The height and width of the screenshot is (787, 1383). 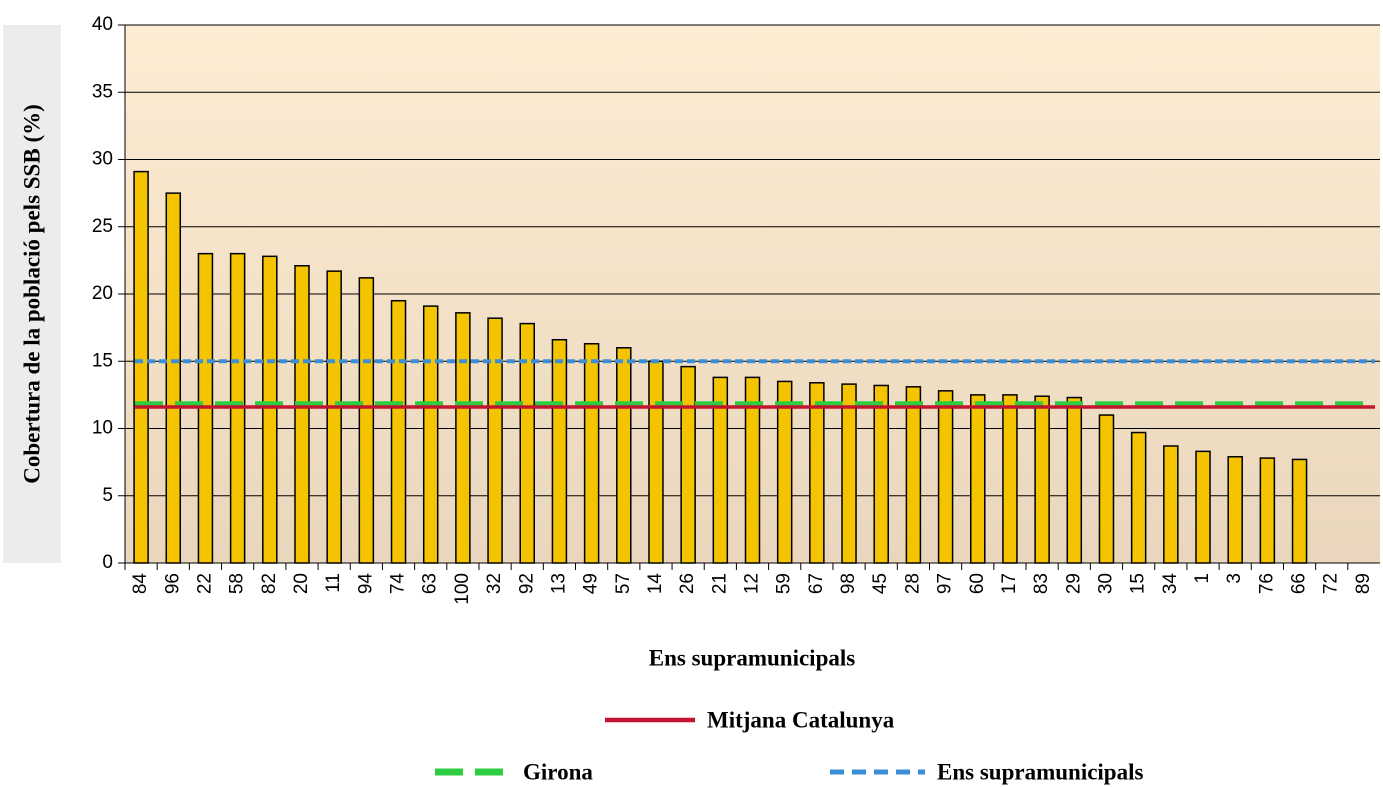 I want to click on x-tick-label: 66, so click(x=1299, y=583).